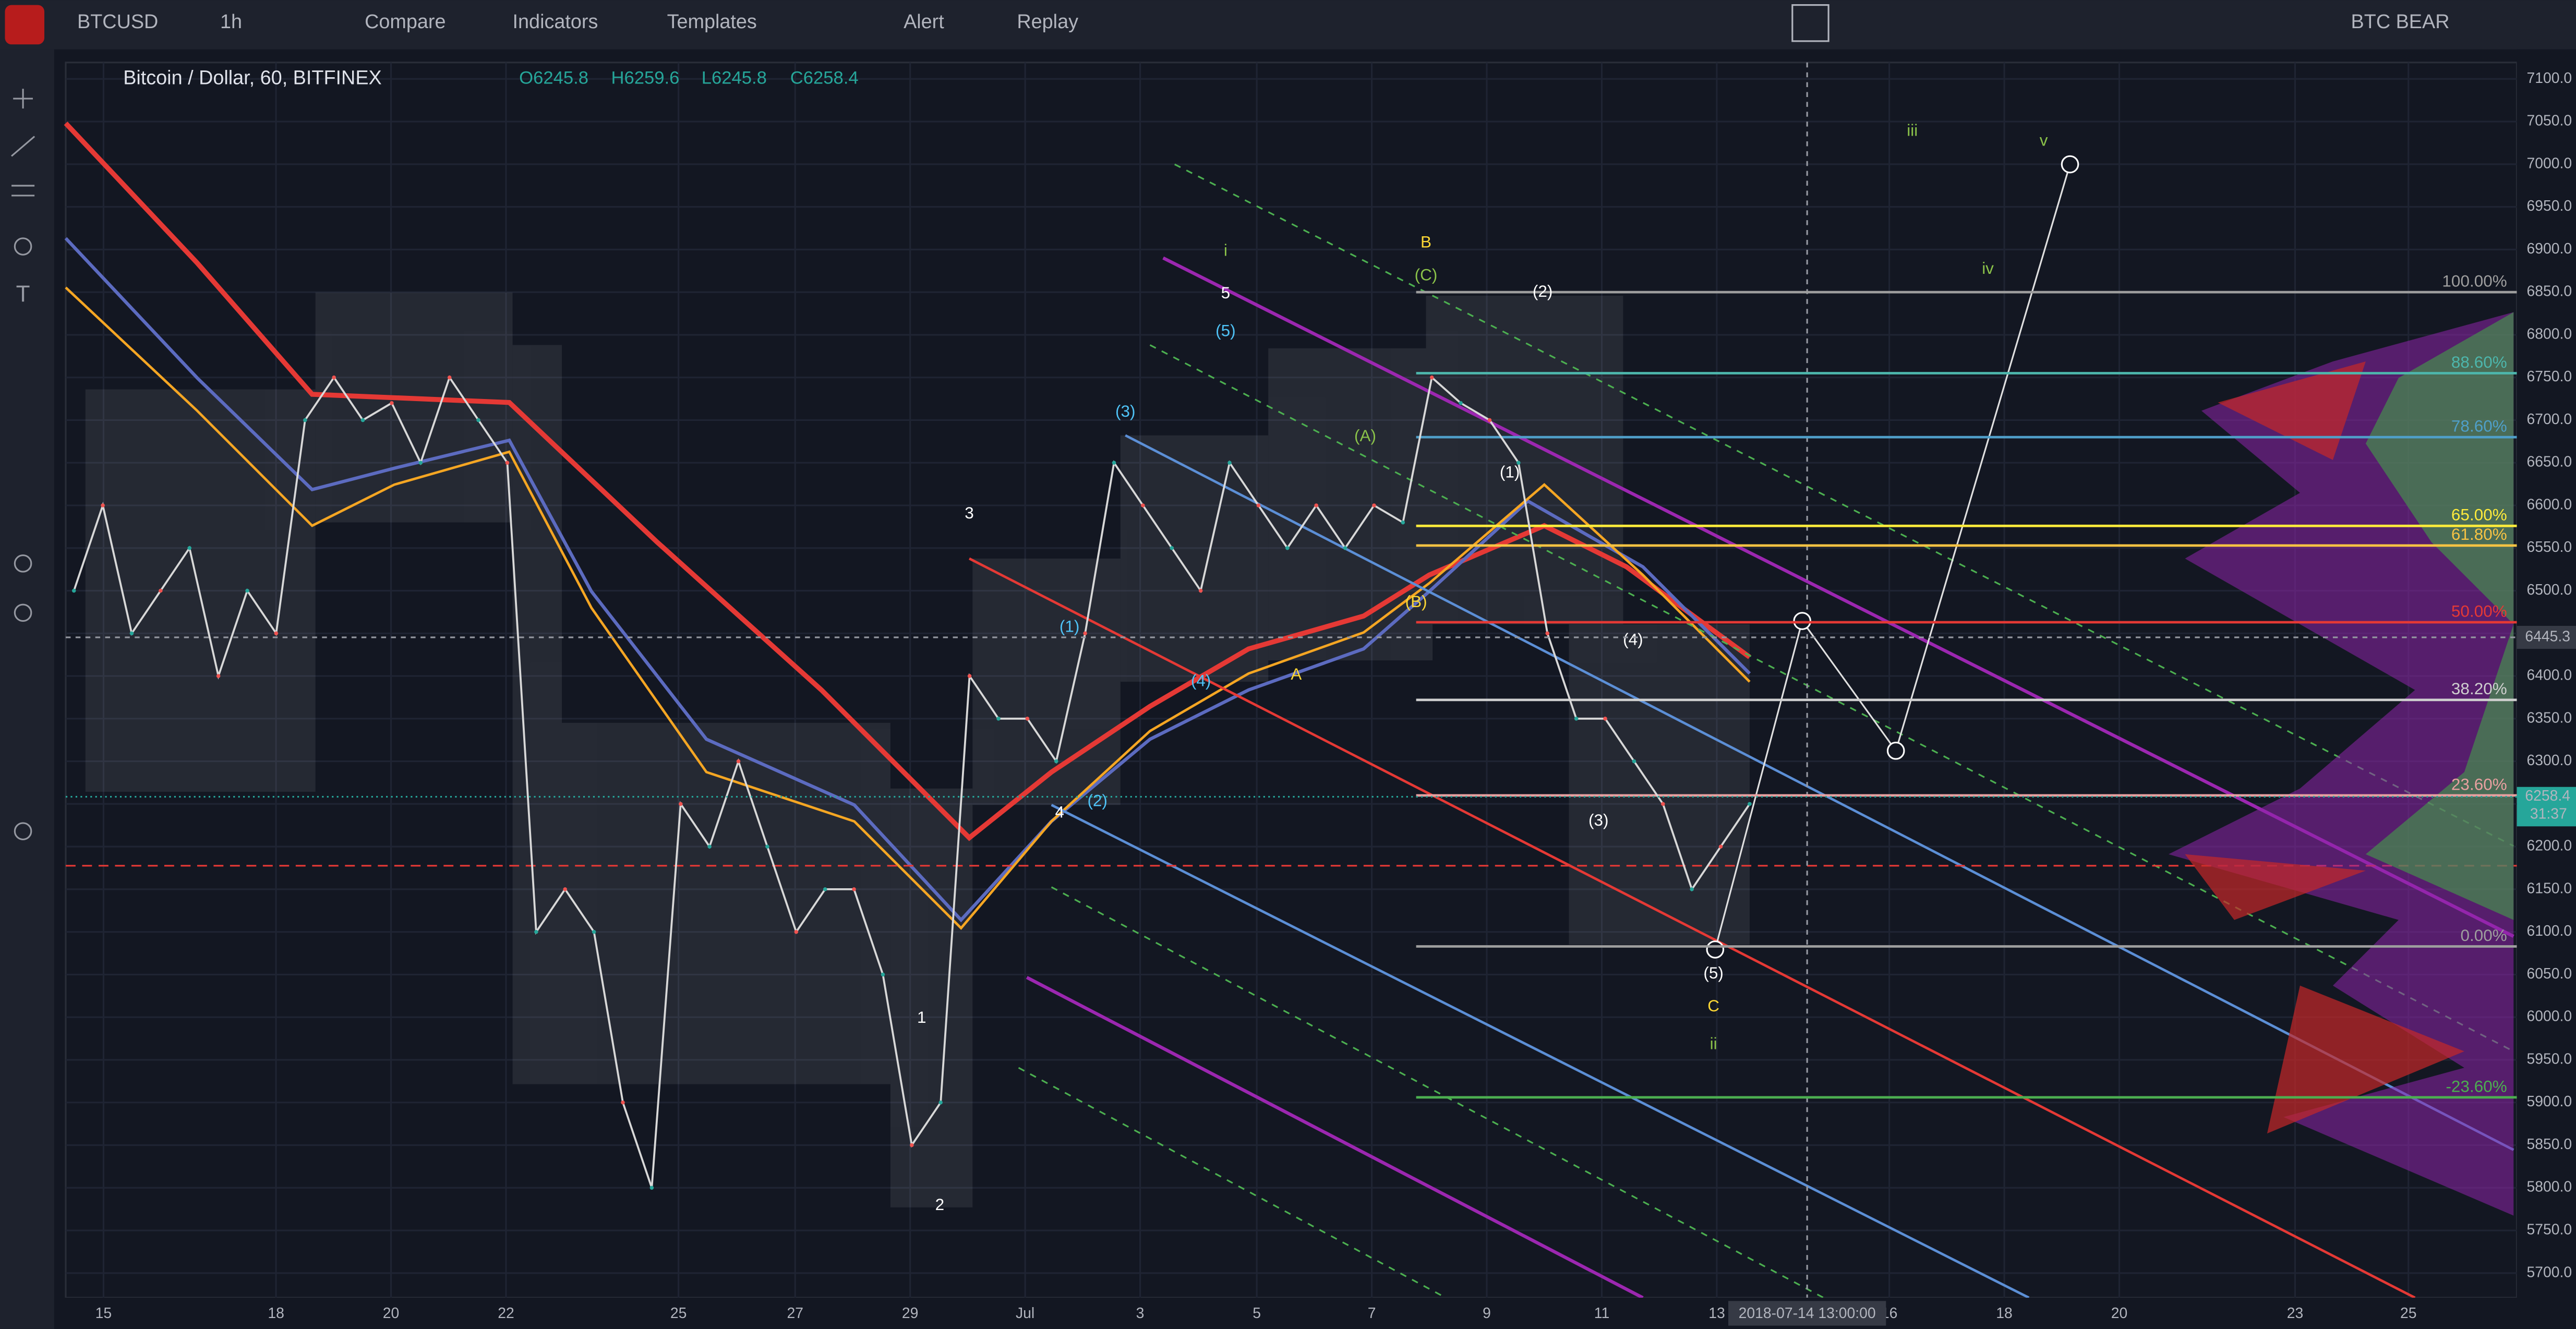 Image resolution: width=2576 pixels, height=1329 pixels. Describe the element at coordinates (2547, 636) in the screenshot. I see `crosshair-price: 6445.3` at that location.